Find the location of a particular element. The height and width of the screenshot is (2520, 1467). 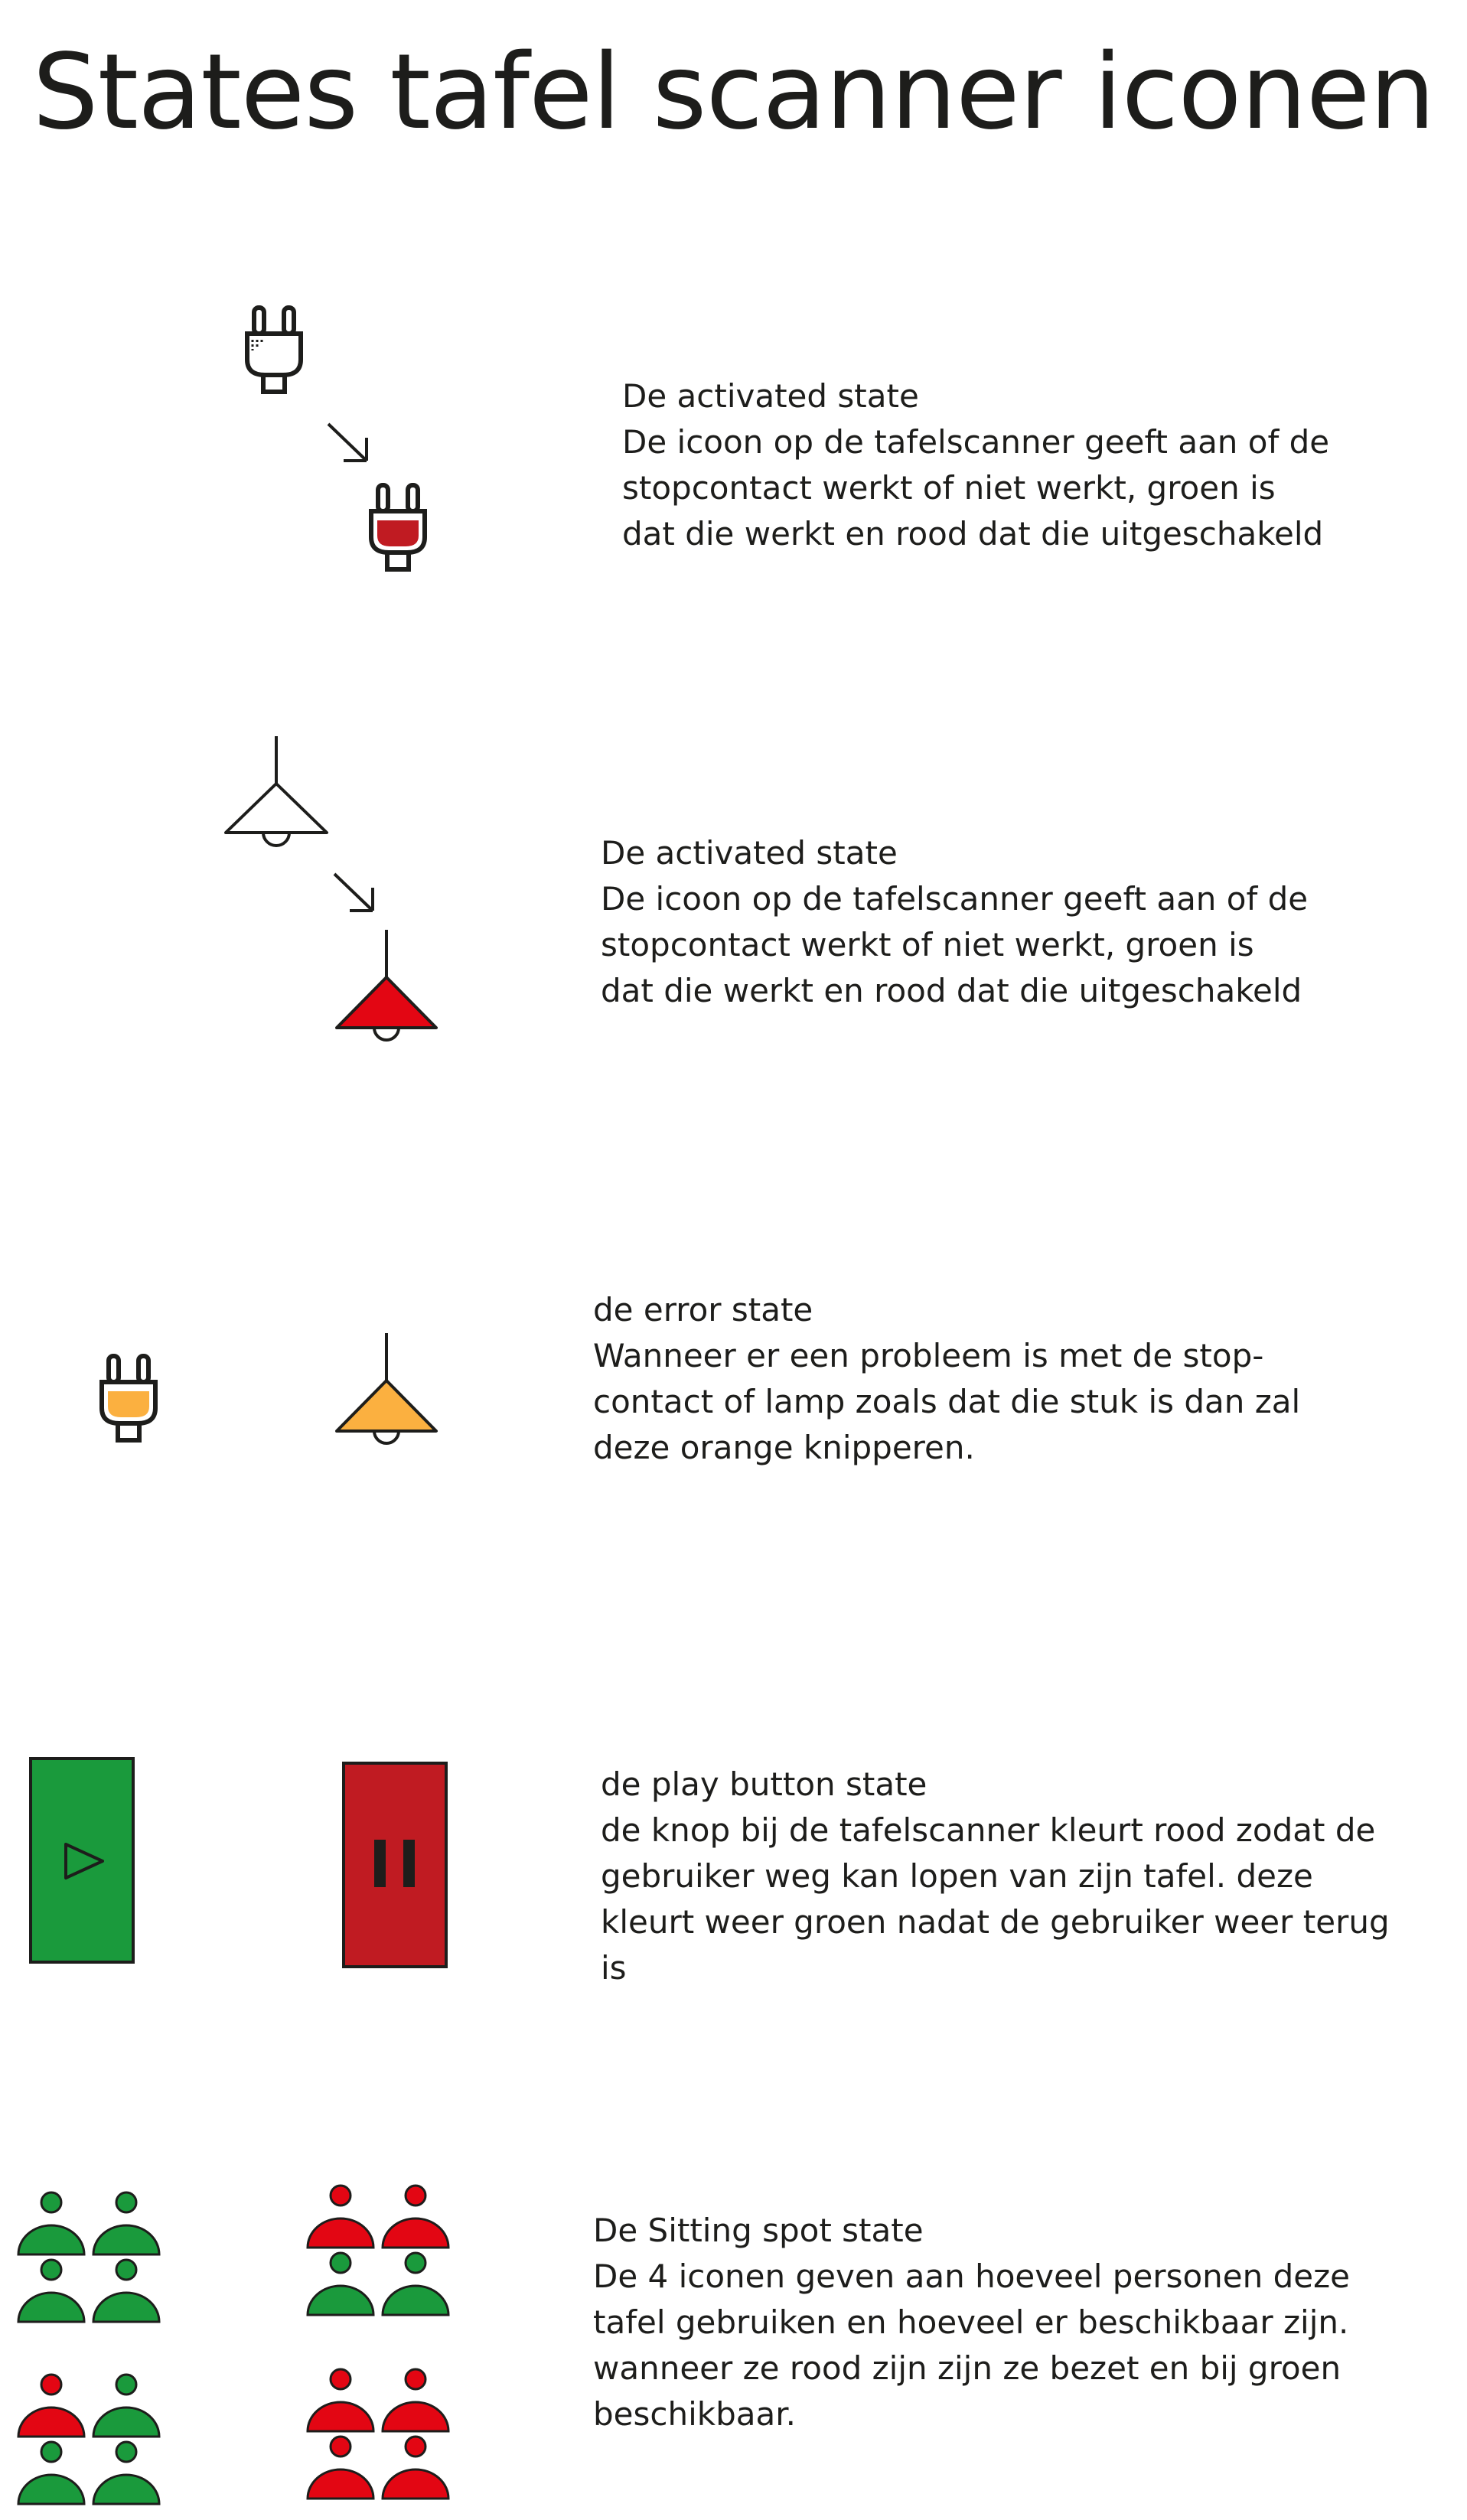

plug-orange-icon is located at coordinates (128, 1398).